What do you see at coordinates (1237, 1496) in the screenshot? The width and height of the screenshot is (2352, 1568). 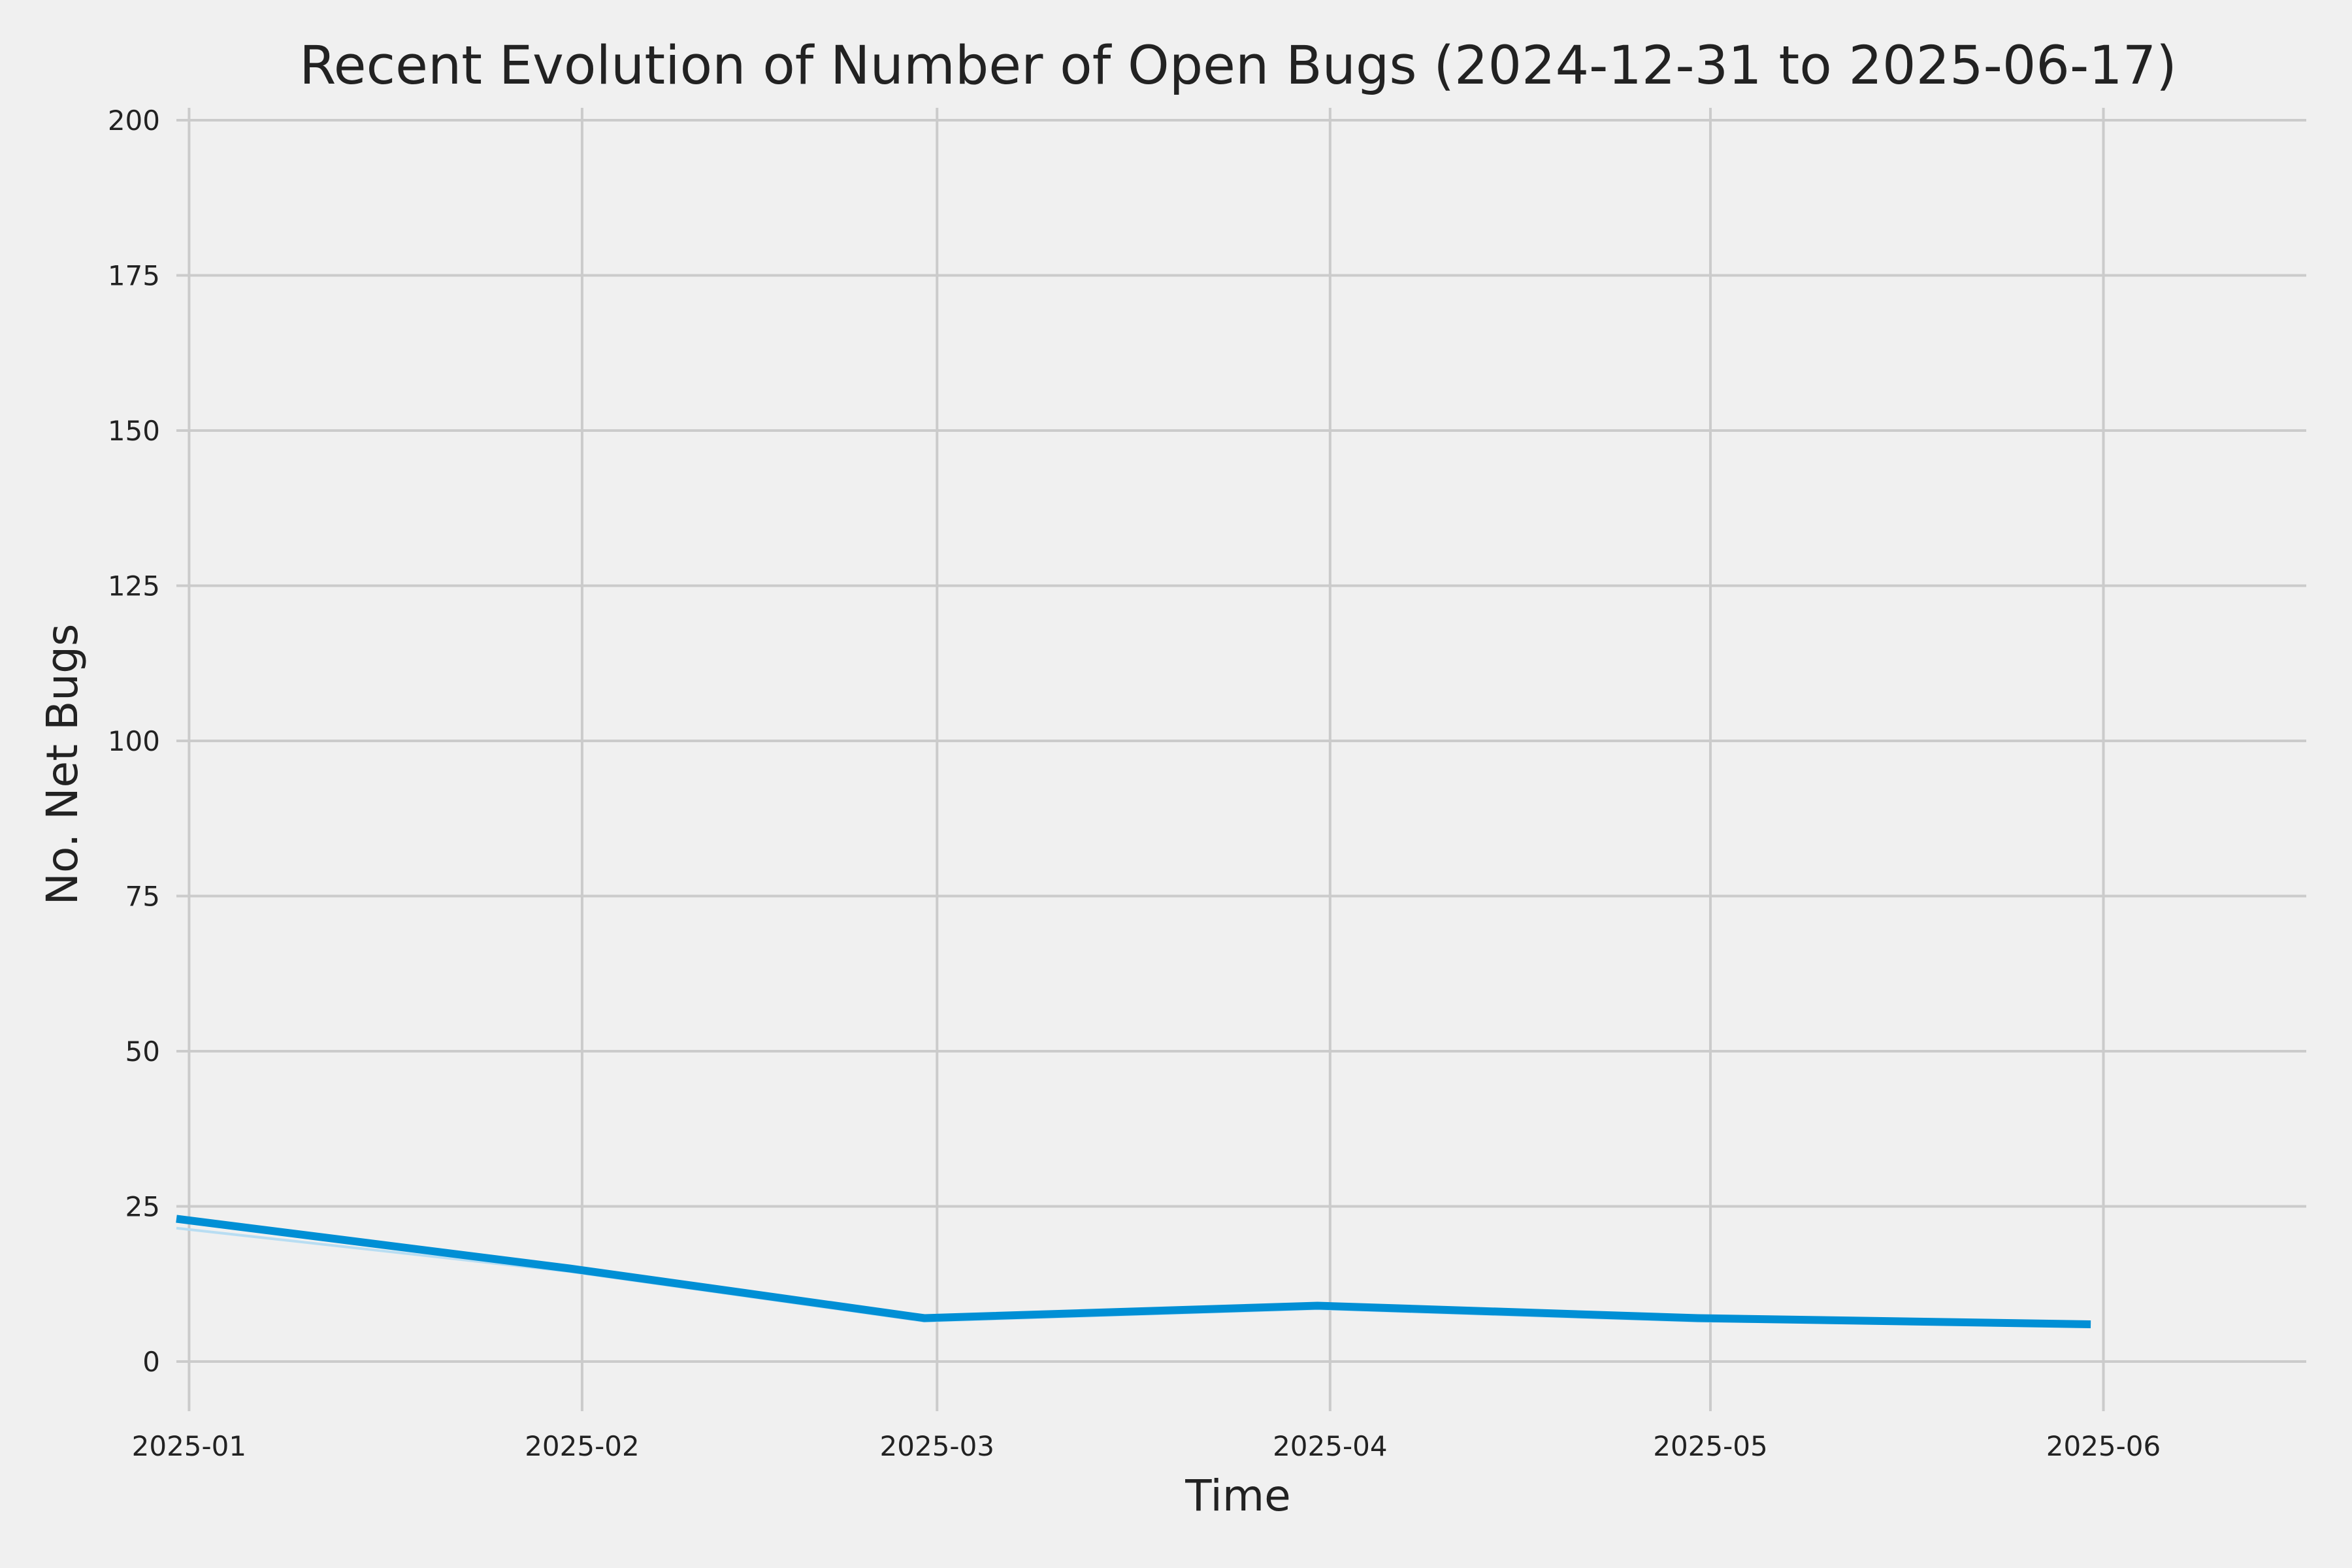 I see `x-axis-label: Time` at bounding box center [1237, 1496].